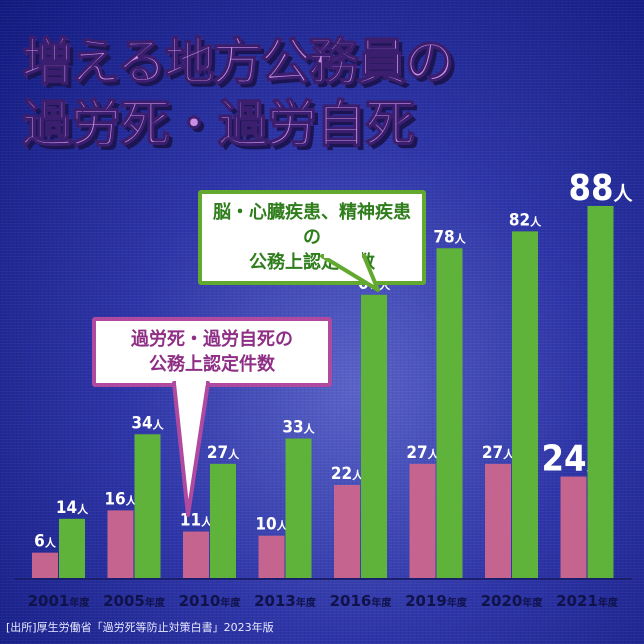 Image resolution: width=644 pixels, height=644 pixels. I want to click on source-note: [出所]厚生労働省「過労死等防止対策白書」2023年版, so click(140, 627).